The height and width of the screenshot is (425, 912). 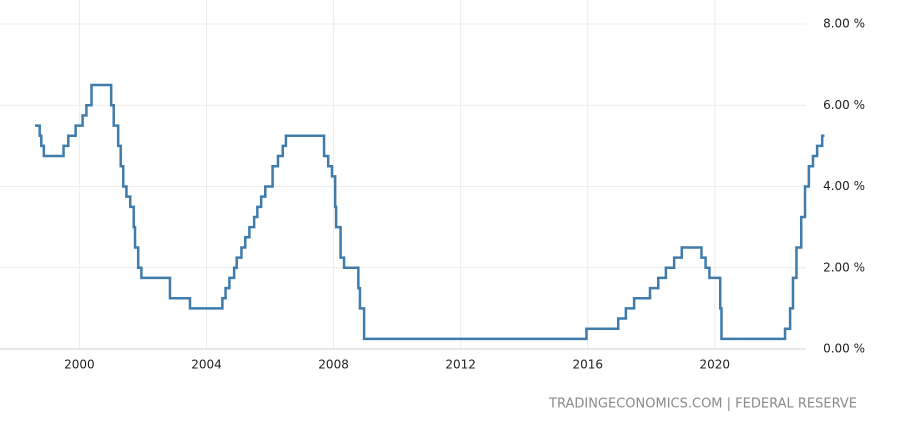 What do you see at coordinates (844, 24) in the screenshot?
I see `y-tick-label: 8.00 %` at bounding box center [844, 24].